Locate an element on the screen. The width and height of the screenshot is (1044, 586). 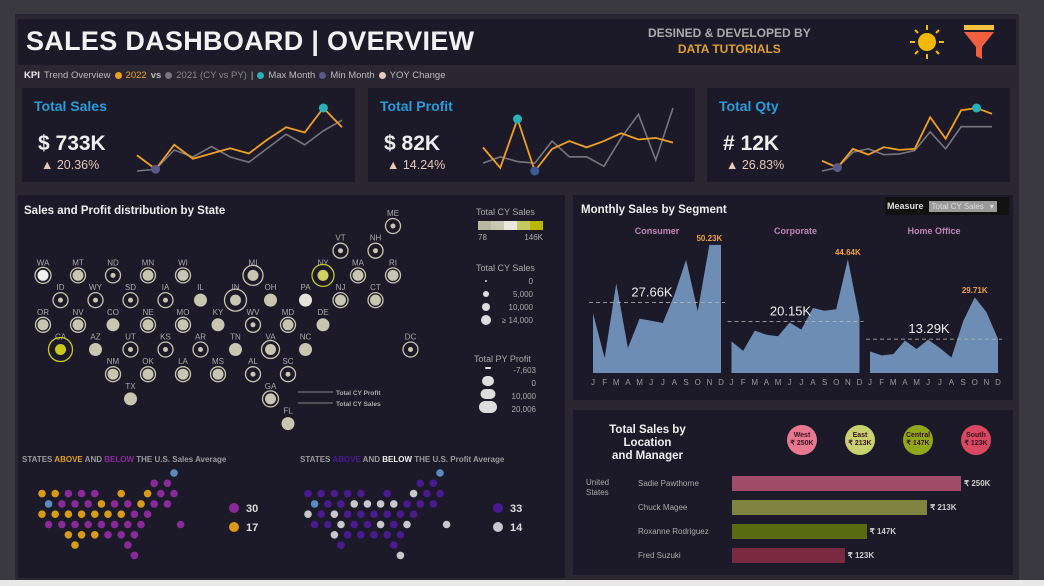
state-tile-ia: IA is located at coordinates (165, 296).